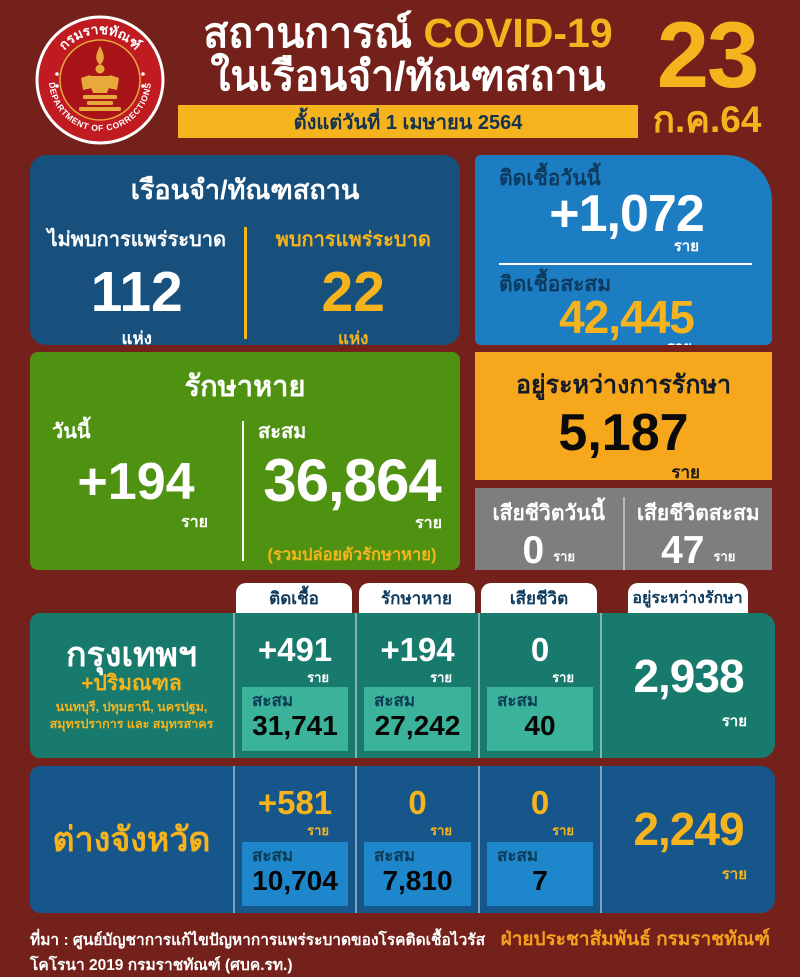  Describe the element at coordinates (533, 549) in the screenshot. I see `deaths-today-value: 0` at that location.